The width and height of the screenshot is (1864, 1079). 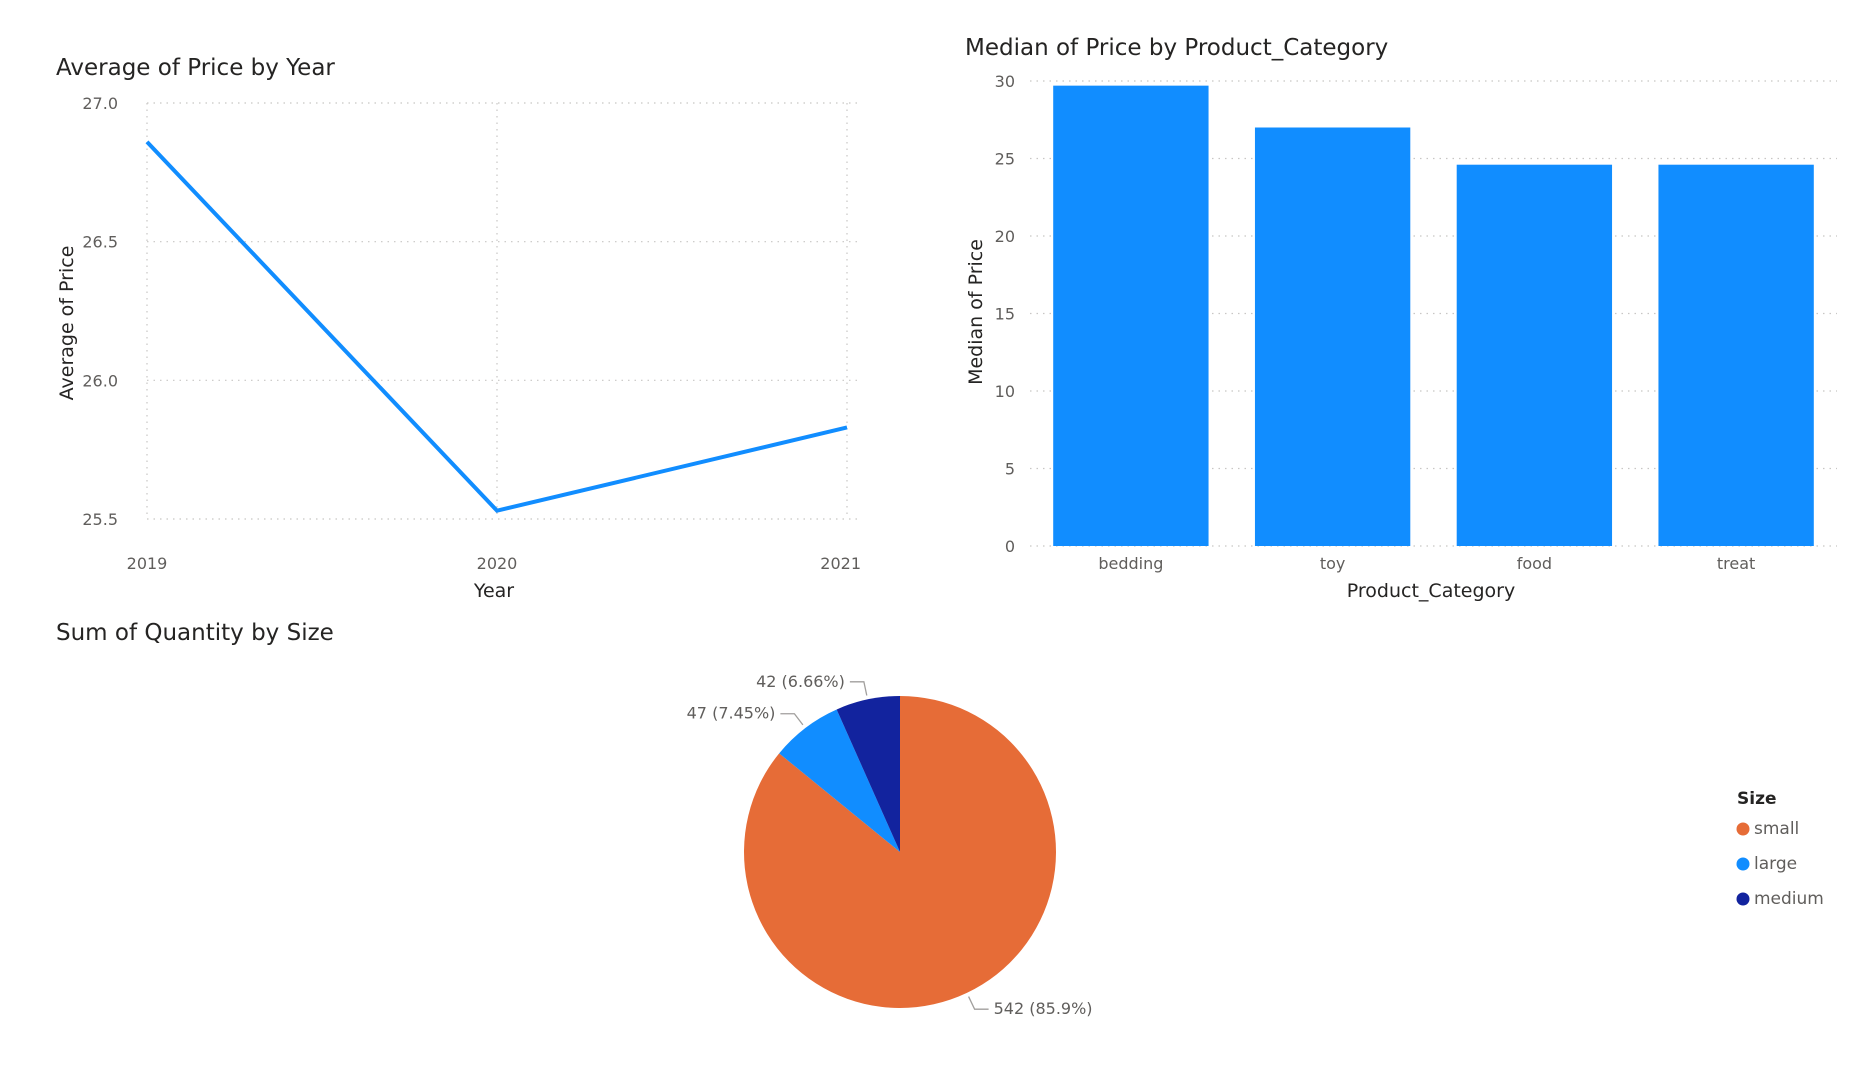 I want to click on pie-slice-small, so click(x=900, y=852).